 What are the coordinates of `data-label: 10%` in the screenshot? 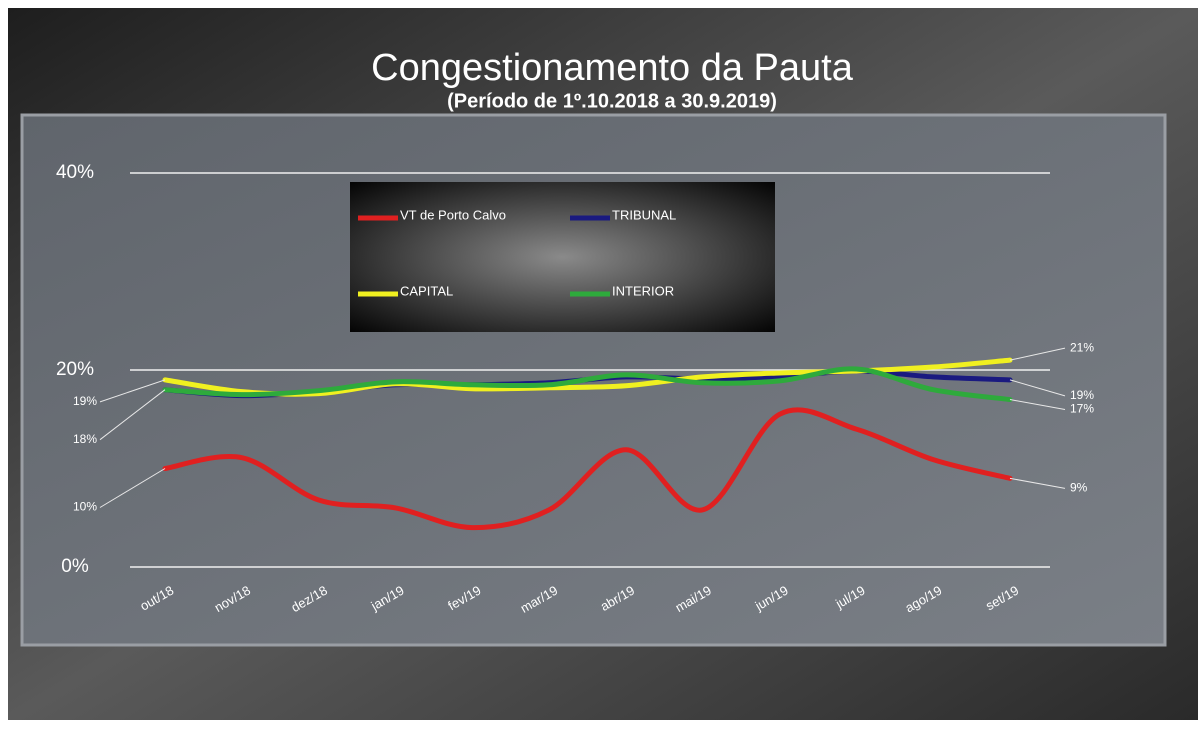 It's located at (85, 507).